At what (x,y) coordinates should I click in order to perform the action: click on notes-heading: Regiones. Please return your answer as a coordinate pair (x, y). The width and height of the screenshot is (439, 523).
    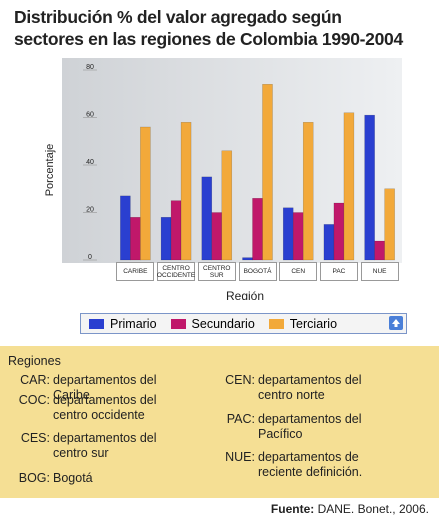
    Looking at the image, I should click on (34, 361).